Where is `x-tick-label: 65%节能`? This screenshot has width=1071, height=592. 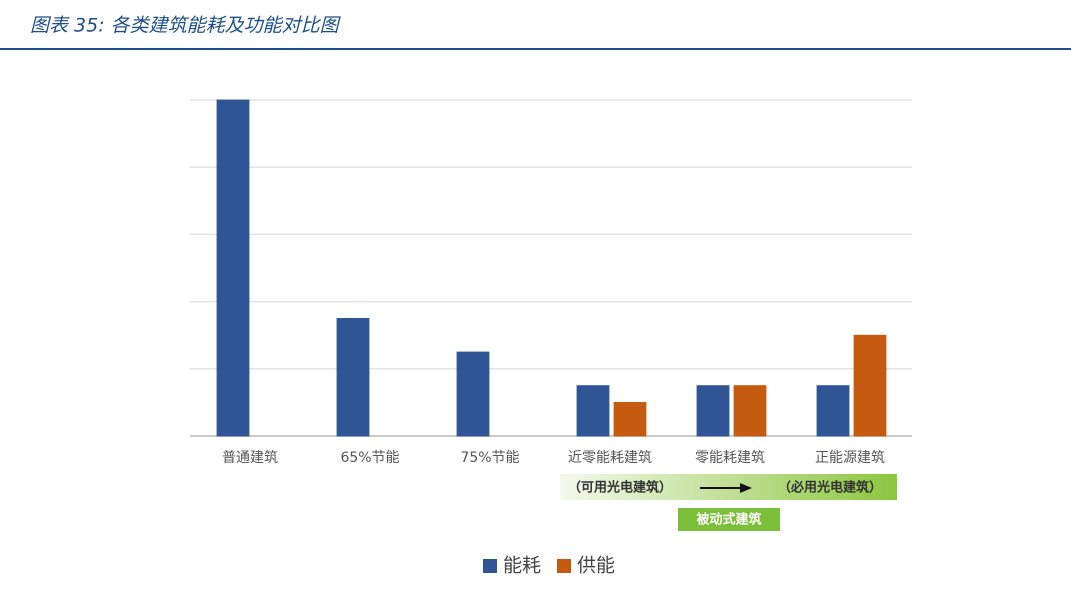 x-tick-label: 65%节能 is located at coordinates (369, 458).